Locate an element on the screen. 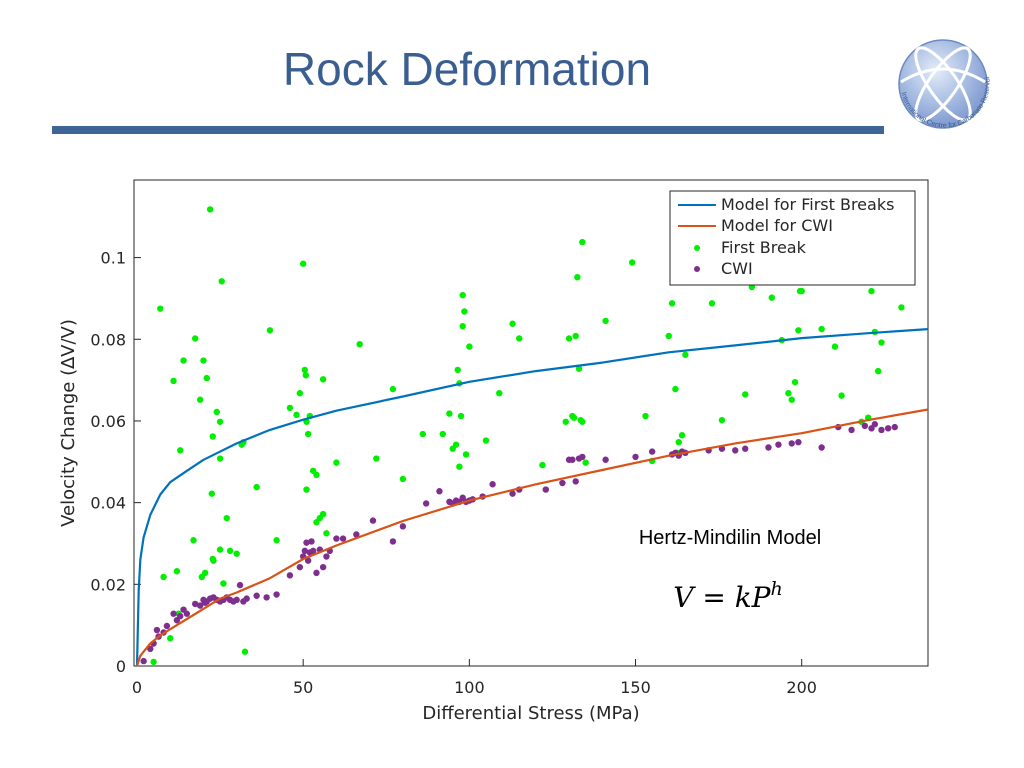 This screenshot has width=1024, height=768. y-axis-ticks: 0 0.02 0.04 0.06 0.08 0.1 is located at coordinates (115, 462).